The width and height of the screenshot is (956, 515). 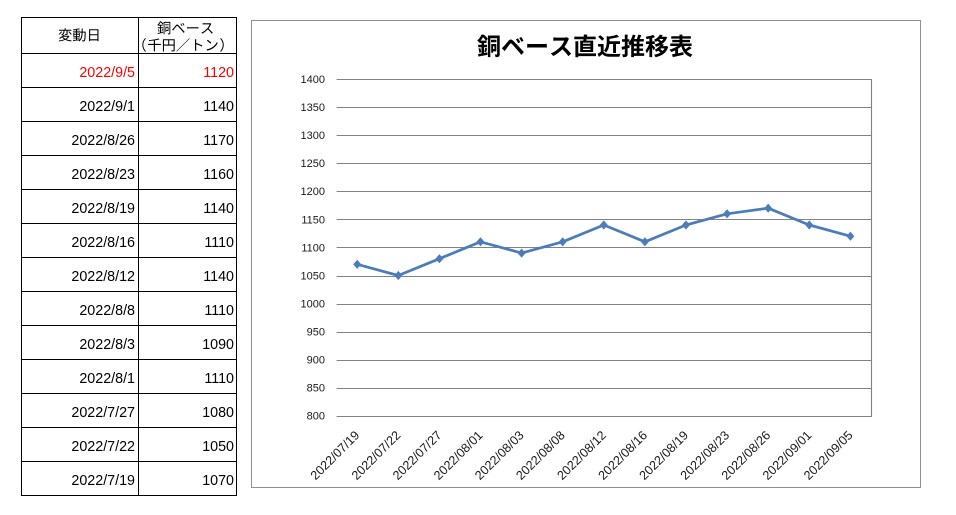 What do you see at coordinates (313, 305) in the screenshot?
I see `svg-text: 1000` at bounding box center [313, 305].